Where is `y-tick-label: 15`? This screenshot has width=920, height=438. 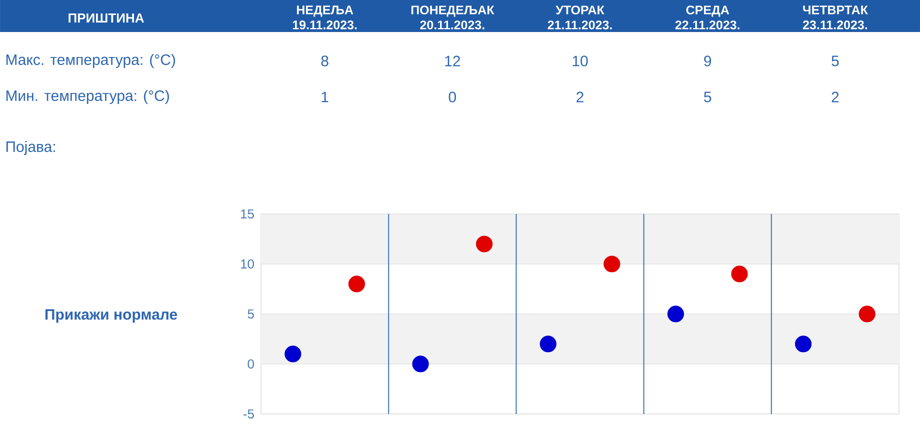 y-tick-label: 15 is located at coordinates (247, 214).